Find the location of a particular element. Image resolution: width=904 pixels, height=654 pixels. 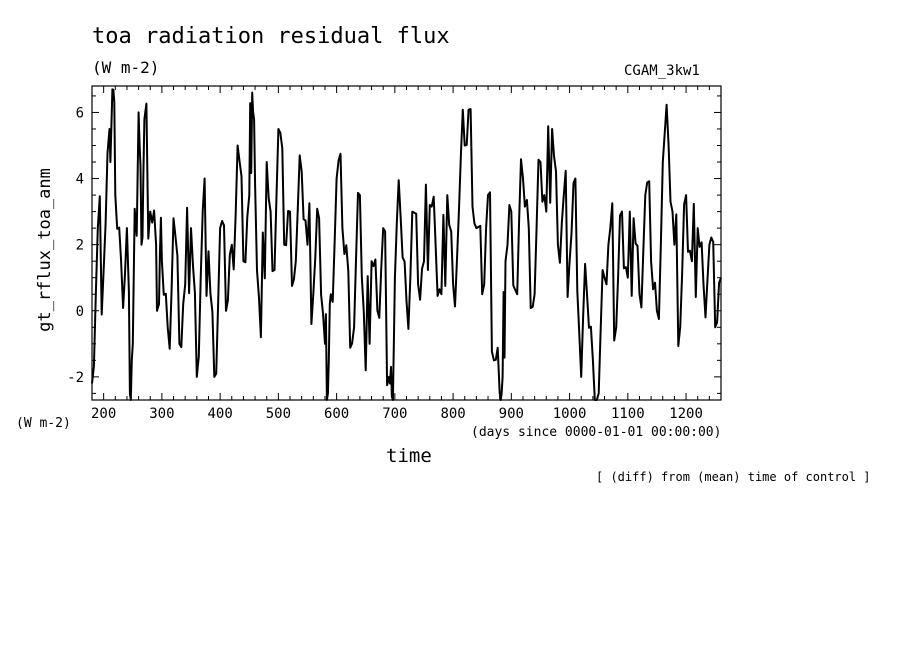

x-tick-label: 300 is located at coordinates (161, 414).